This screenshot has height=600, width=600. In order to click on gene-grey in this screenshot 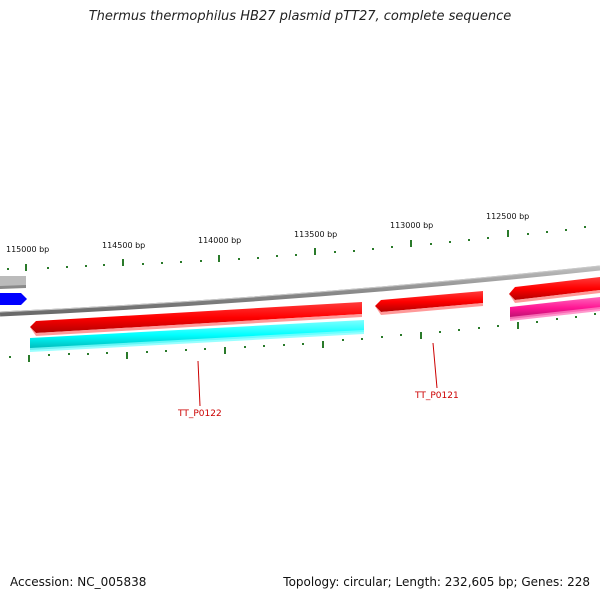, I will do `click(13, 282)`.